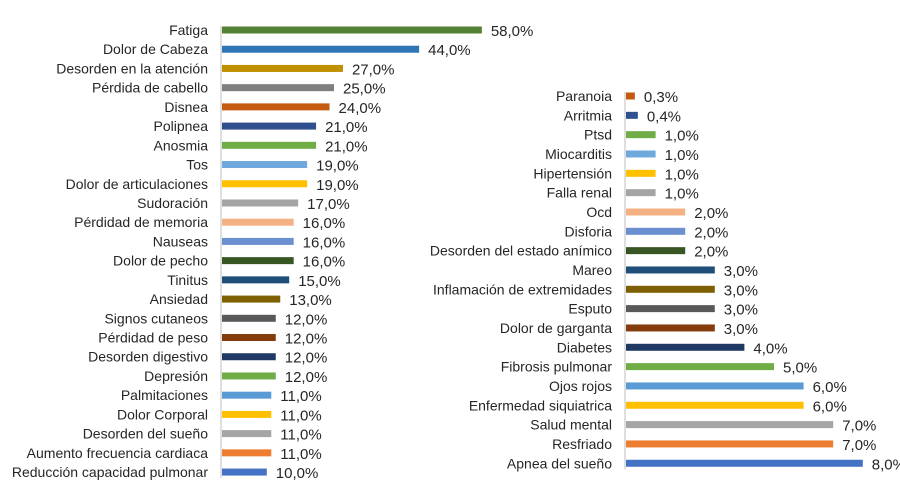 Image resolution: width=900 pixels, height=490 pixels. I want to click on chart-0-value-label-21: 11,0%, so click(300, 435).